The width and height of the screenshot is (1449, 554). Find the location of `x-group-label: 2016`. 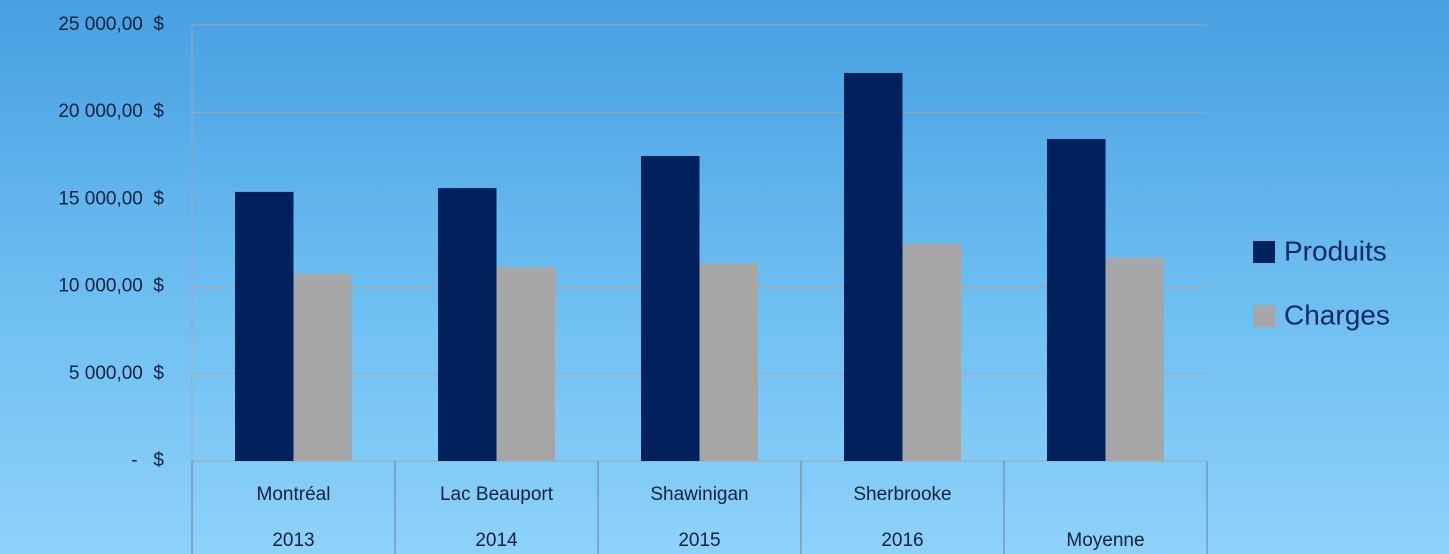

x-group-label: 2016 is located at coordinates (902, 540).